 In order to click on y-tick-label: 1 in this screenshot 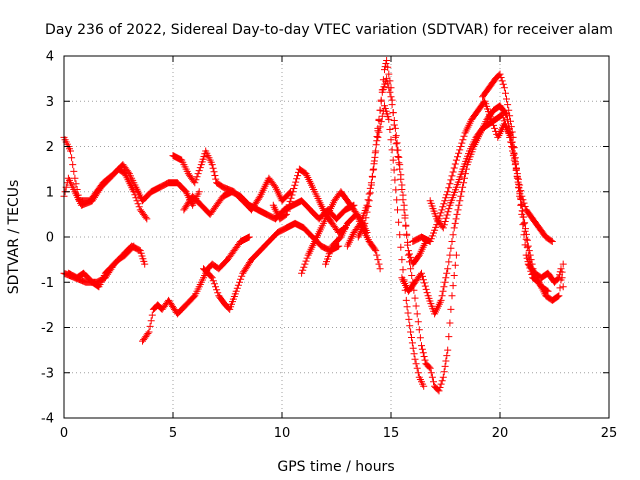, I will do `click(50, 192)`.